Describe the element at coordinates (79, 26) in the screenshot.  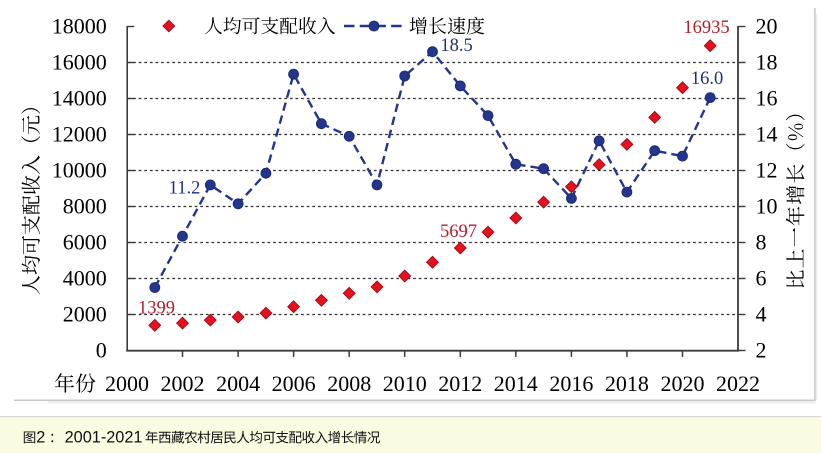
I see `svg-text: 18000` at that location.